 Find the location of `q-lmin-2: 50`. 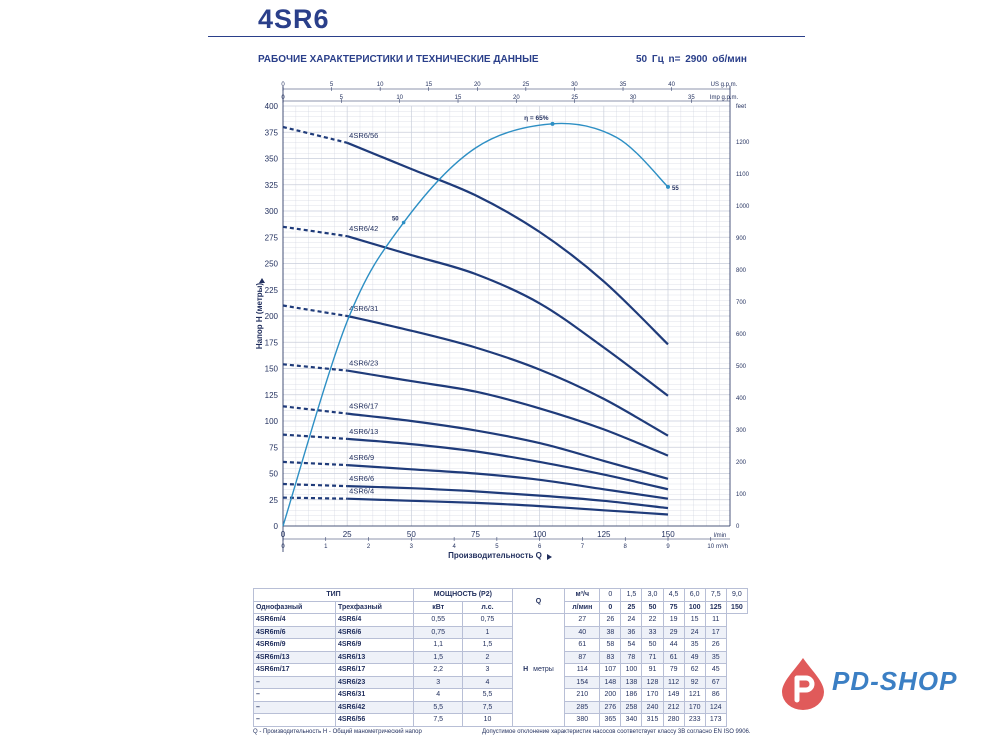

q-lmin-2: 50 is located at coordinates (652, 607).